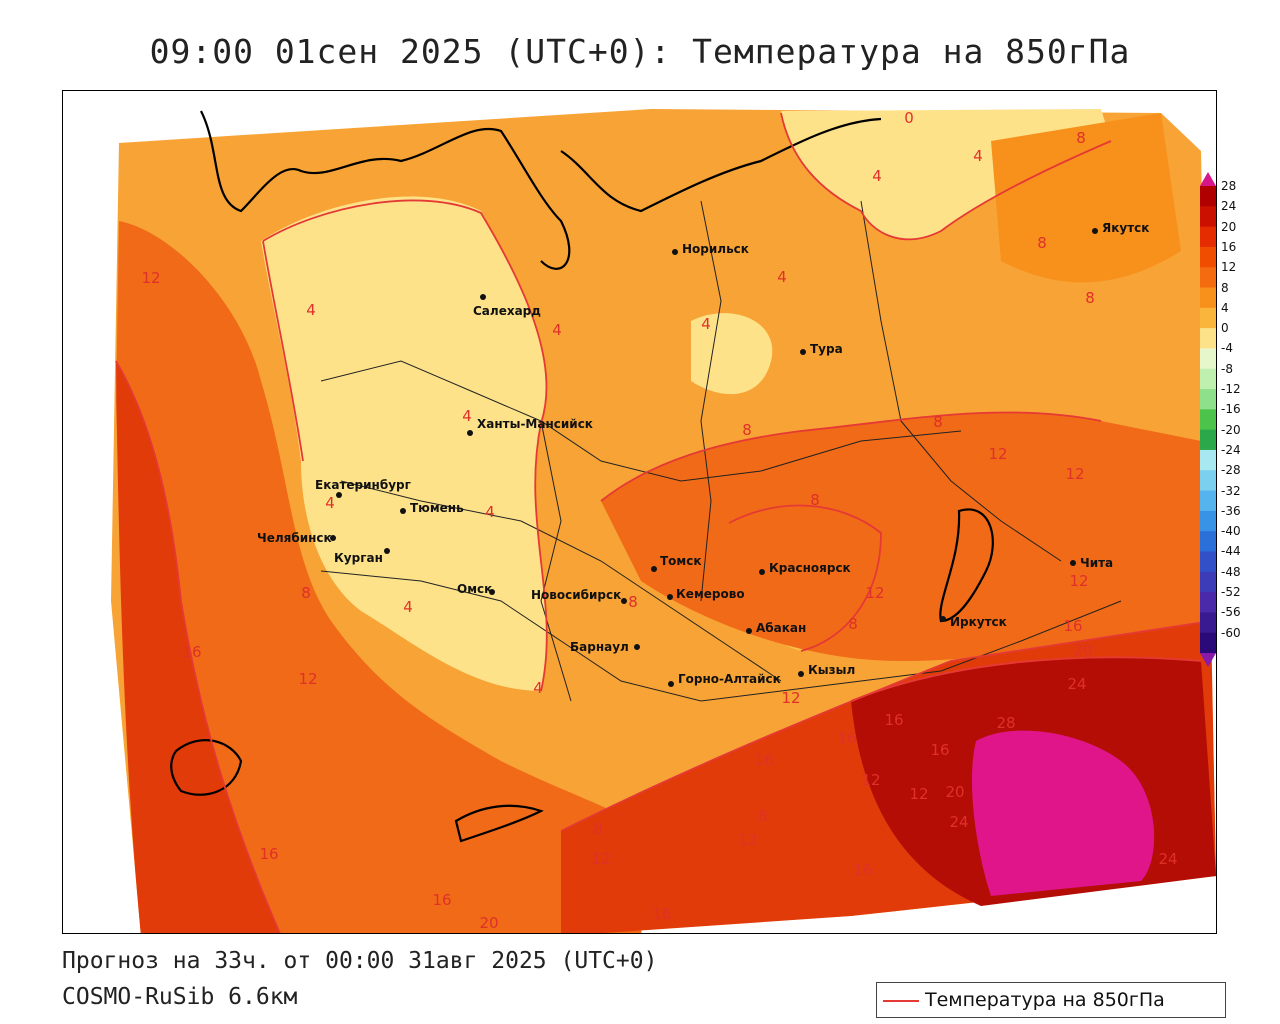  I want to click on isoline-label: 0, so click(909, 118).